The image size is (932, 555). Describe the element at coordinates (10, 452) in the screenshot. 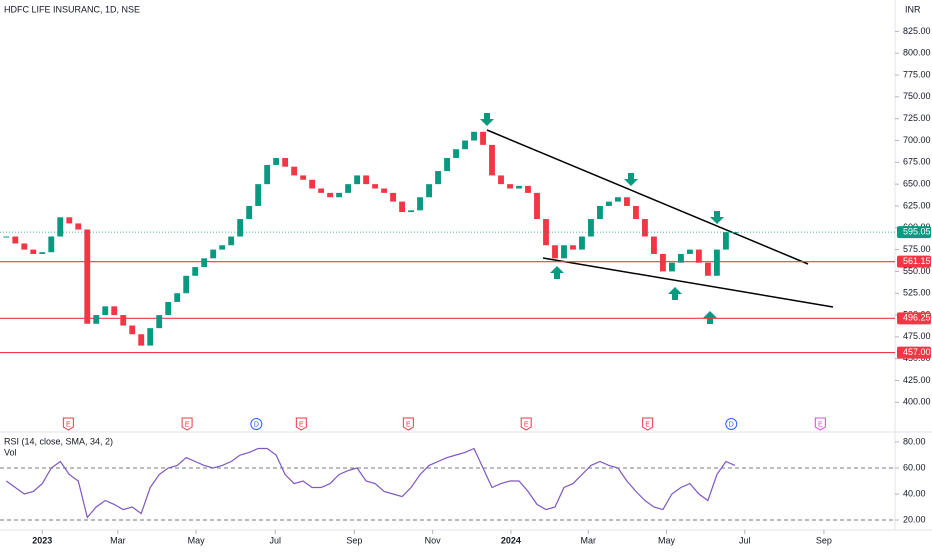

I see `volume-label: Vol` at that location.